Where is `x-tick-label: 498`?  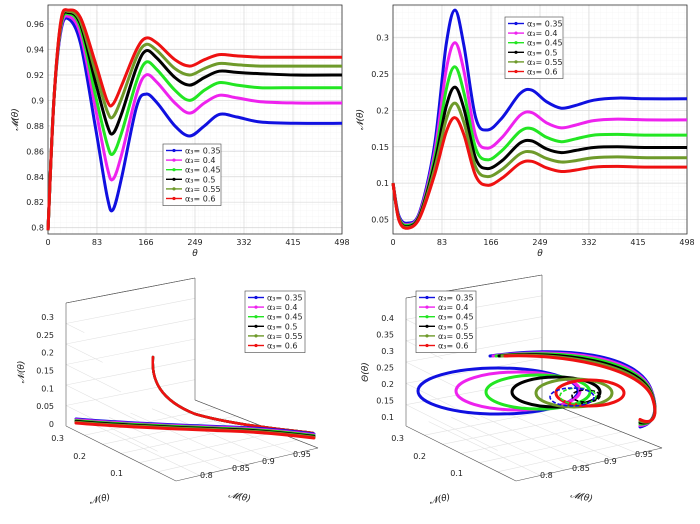
x-tick-label: 498 is located at coordinates (341, 242).